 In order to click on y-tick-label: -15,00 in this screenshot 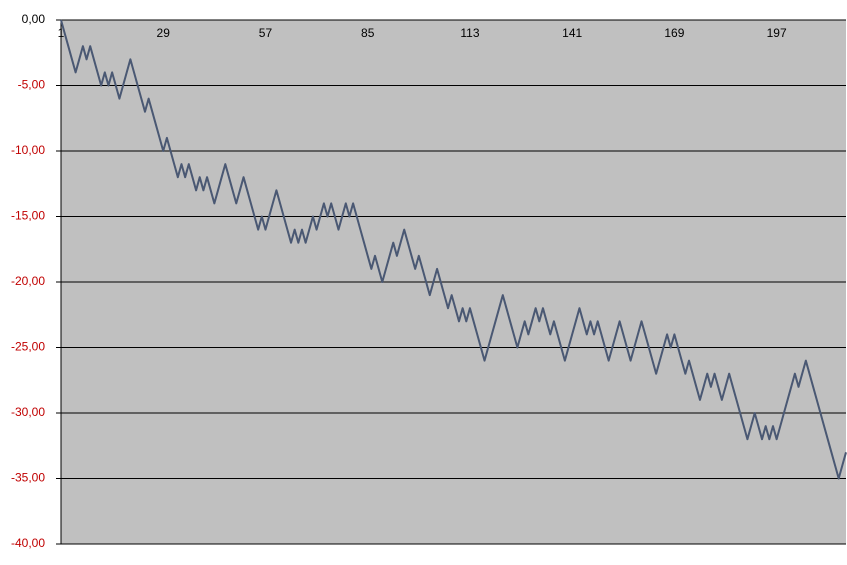, I will do `click(28, 216)`.